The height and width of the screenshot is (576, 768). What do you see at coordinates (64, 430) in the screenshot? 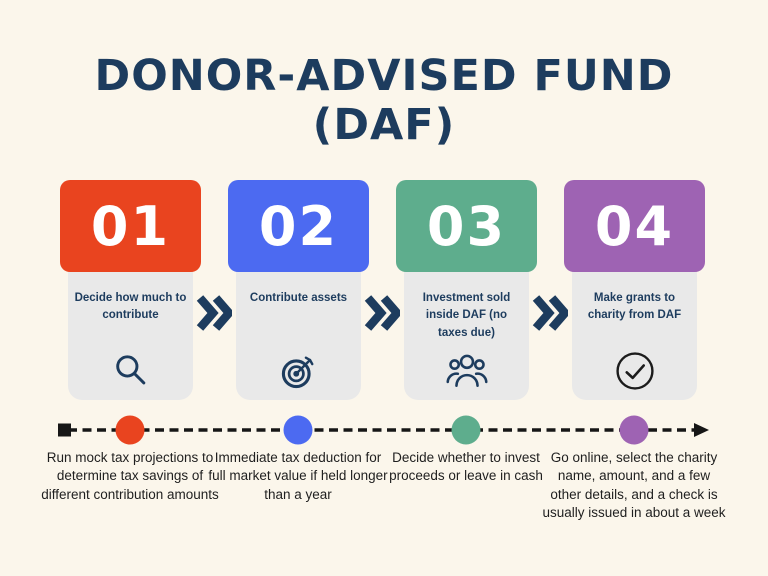
I see `timeline-start-square` at bounding box center [64, 430].